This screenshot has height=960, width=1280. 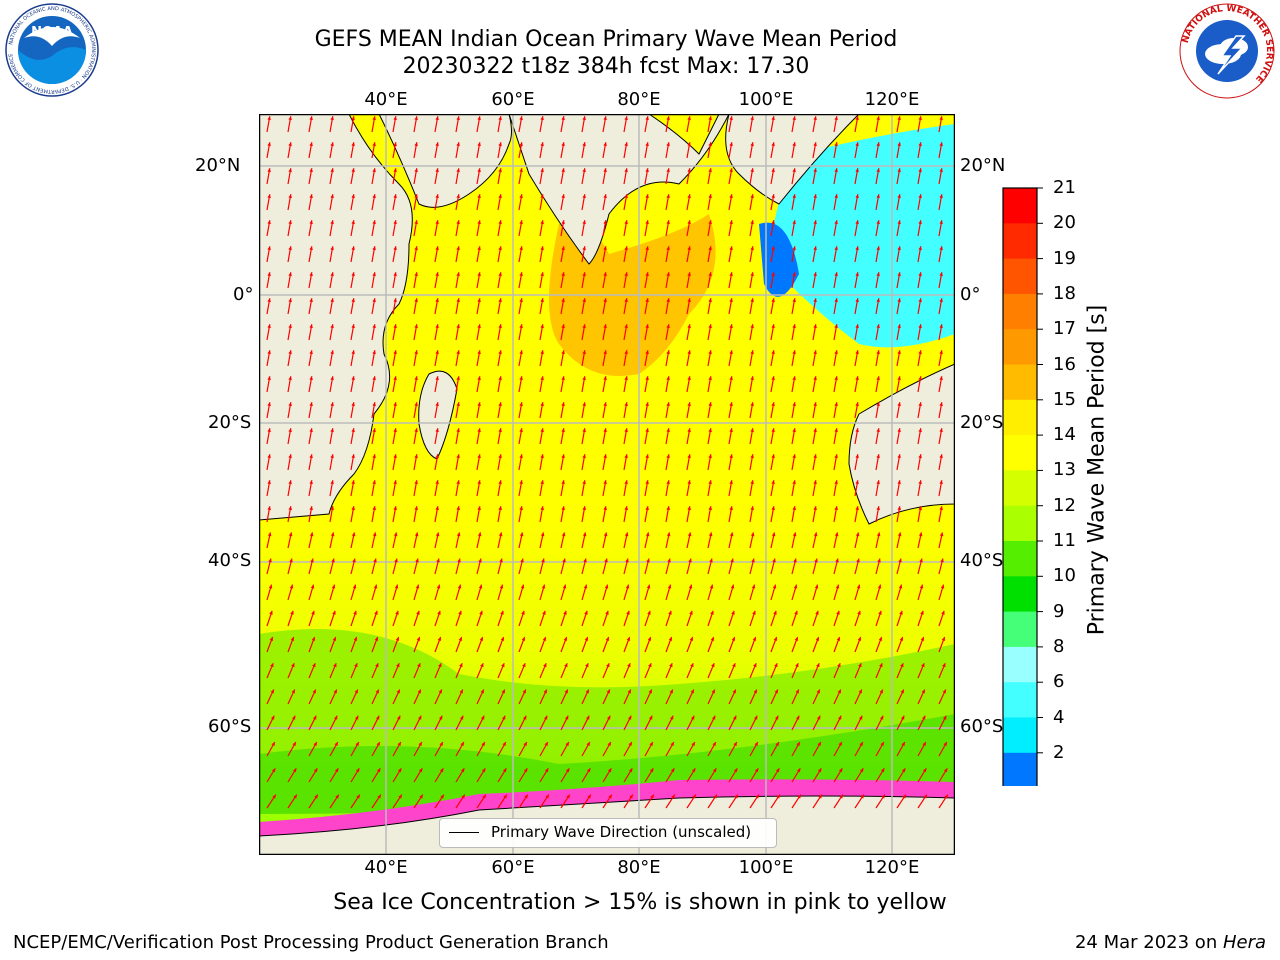 What do you see at coordinates (607, 807) in the screenshot?
I see `sea-ice-band` at bounding box center [607, 807].